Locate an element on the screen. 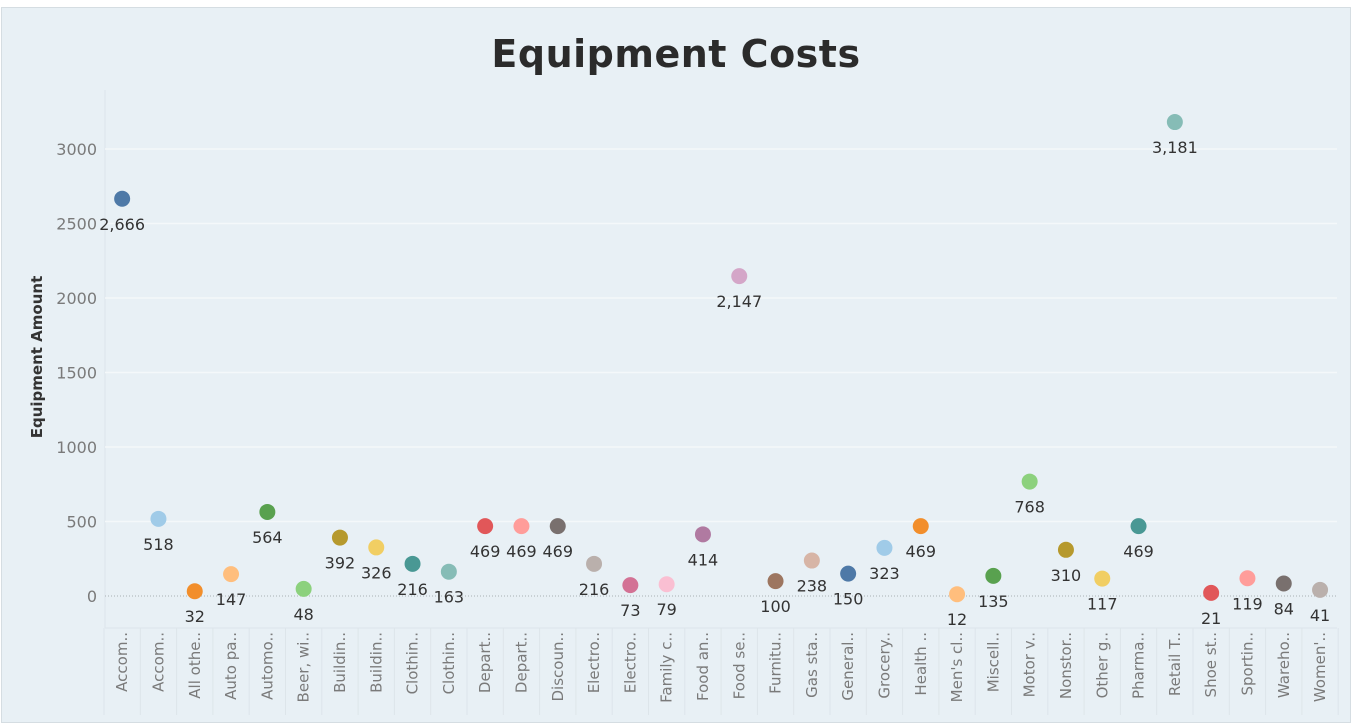 The height and width of the screenshot is (725, 1352). x-tick-label: All othe.. is located at coordinates (195, 665).